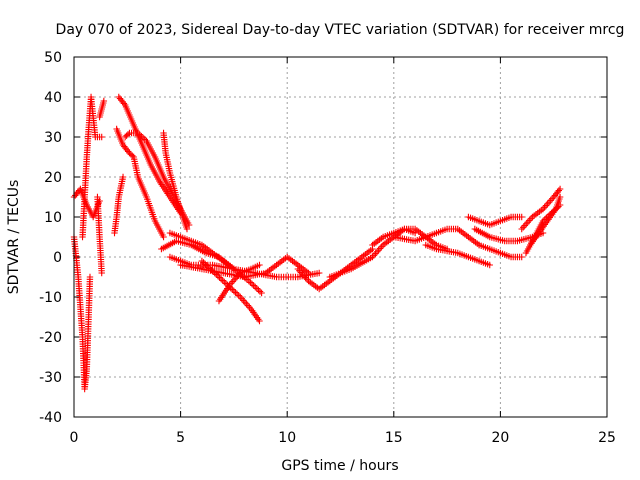 This screenshot has height=480, width=640. What do you see at coordinates (53, 218) in the screenshot?
I see `y-tick-label: 10` at bounding box center [53, 218].